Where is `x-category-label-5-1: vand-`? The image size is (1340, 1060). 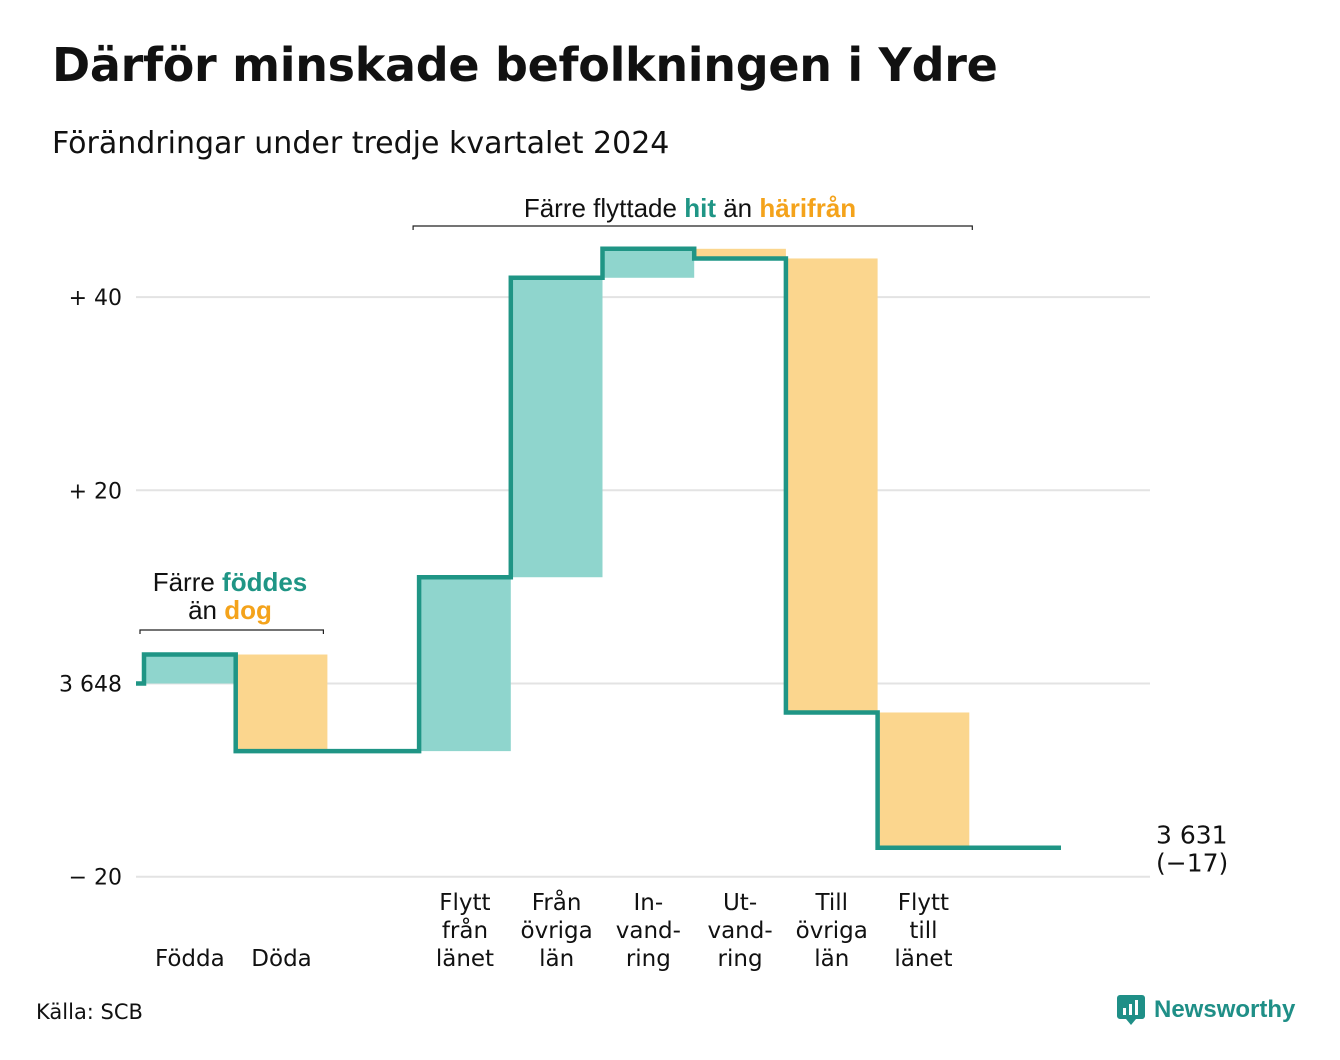 x-category-label-5-1: vand- is located at coordinates (648, 931).